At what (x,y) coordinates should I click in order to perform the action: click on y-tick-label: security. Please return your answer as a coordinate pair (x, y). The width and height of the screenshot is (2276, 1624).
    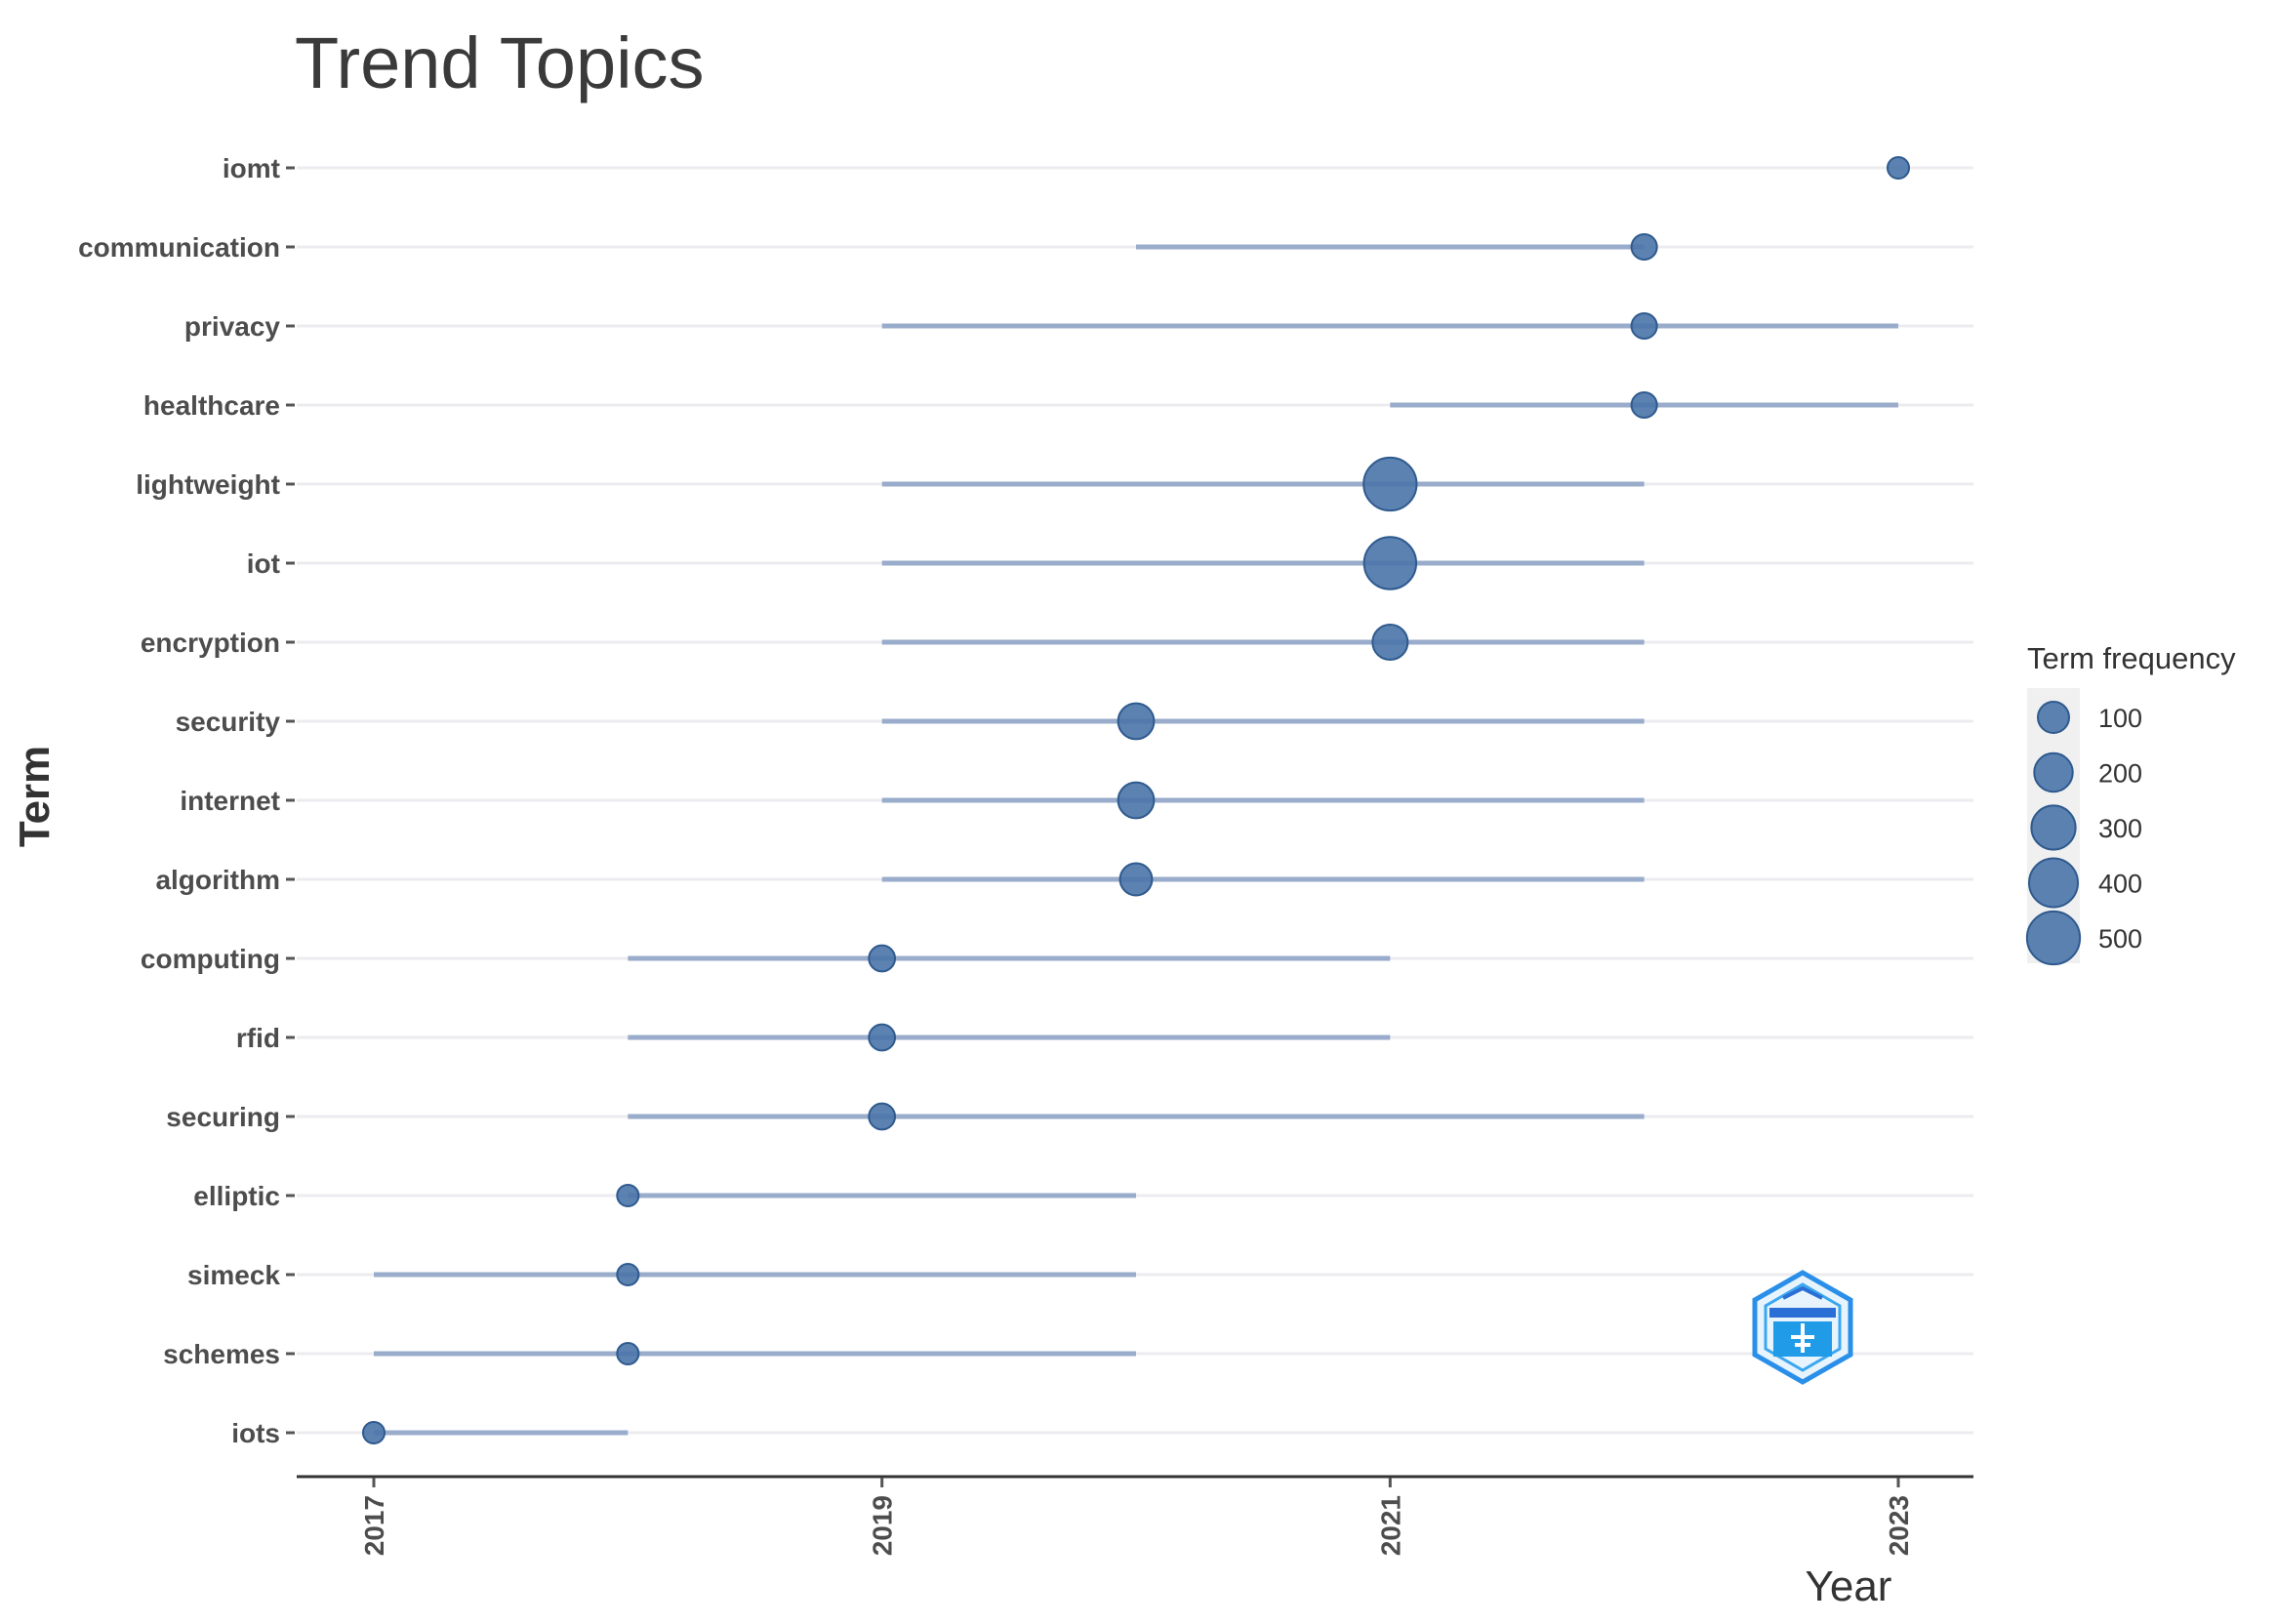
    Looking at the image, I should click on (229, 722).